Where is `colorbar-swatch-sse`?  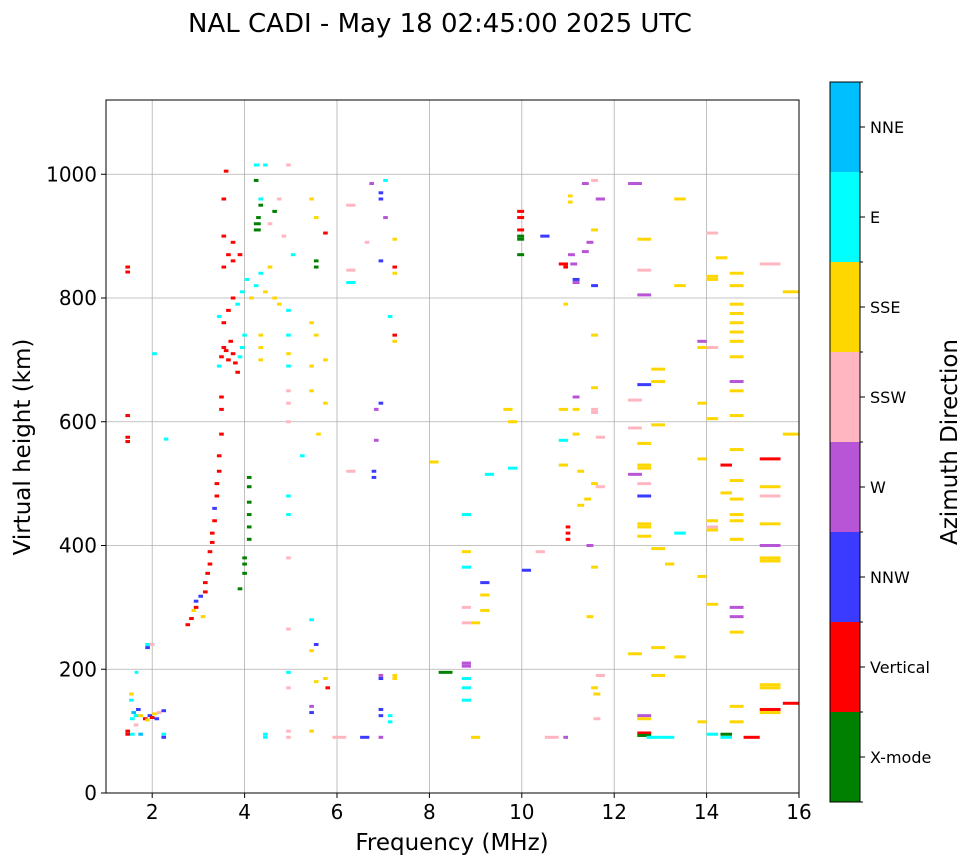 colorbar-swatch-sse is located at coordinates (845, 307).